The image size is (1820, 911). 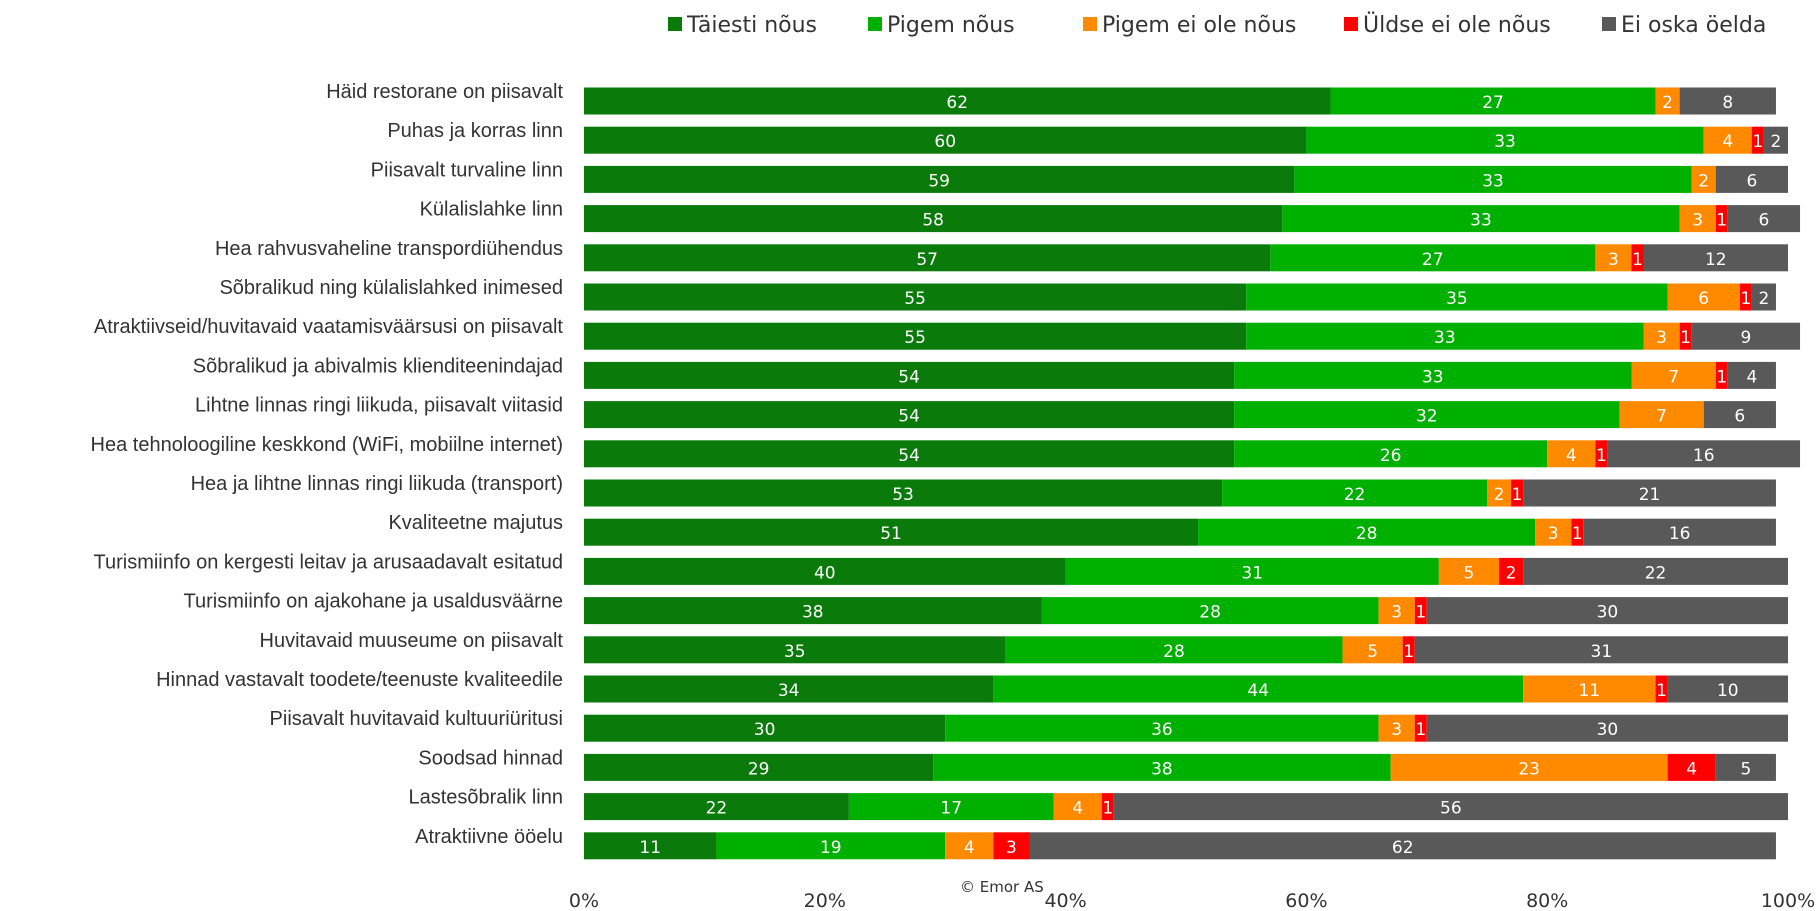 I want to click on data-label: 60, so click(x=945, y=142).